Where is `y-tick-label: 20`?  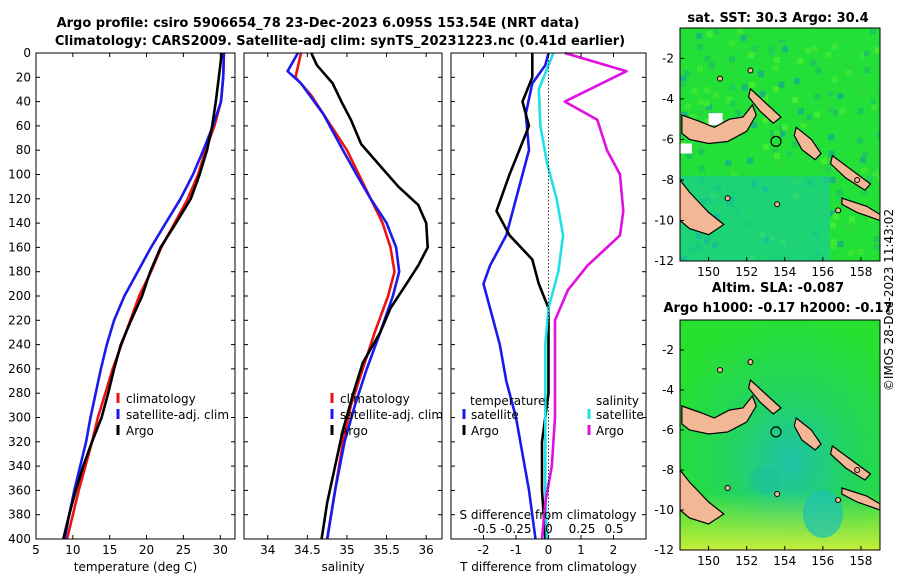 y-tick-label: 20 is located at coordinates (23, 77).